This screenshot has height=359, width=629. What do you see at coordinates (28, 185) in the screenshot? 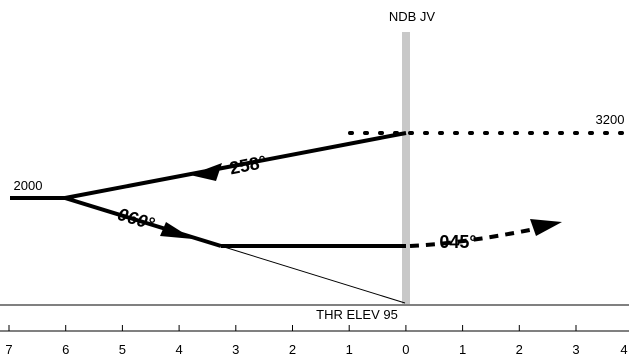
I see `procedure-turn-altitude-label: 2000` at bounding box center [28, 185].